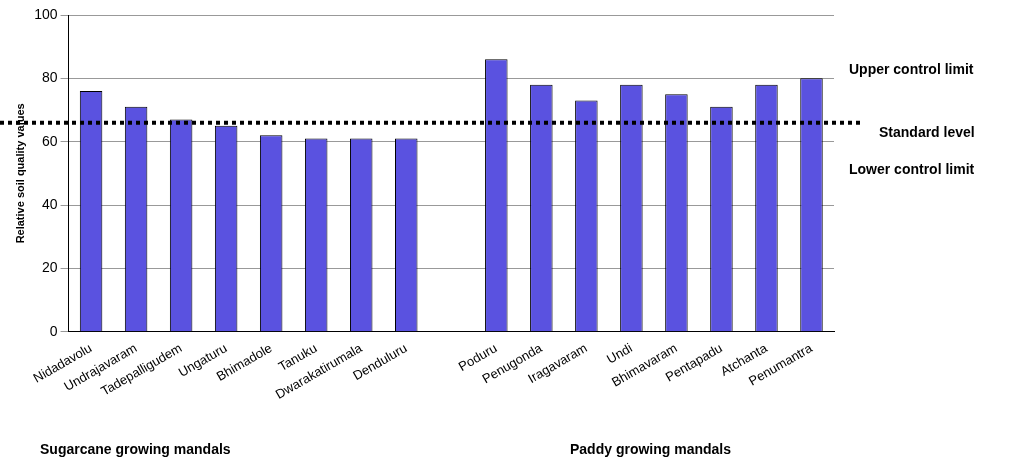 This screenshot has width=1024, height=466. What do you see at coordinates (53, 330) in the screenshot?
I see `y-tick-label: 0` at bounding box center [53, 330].